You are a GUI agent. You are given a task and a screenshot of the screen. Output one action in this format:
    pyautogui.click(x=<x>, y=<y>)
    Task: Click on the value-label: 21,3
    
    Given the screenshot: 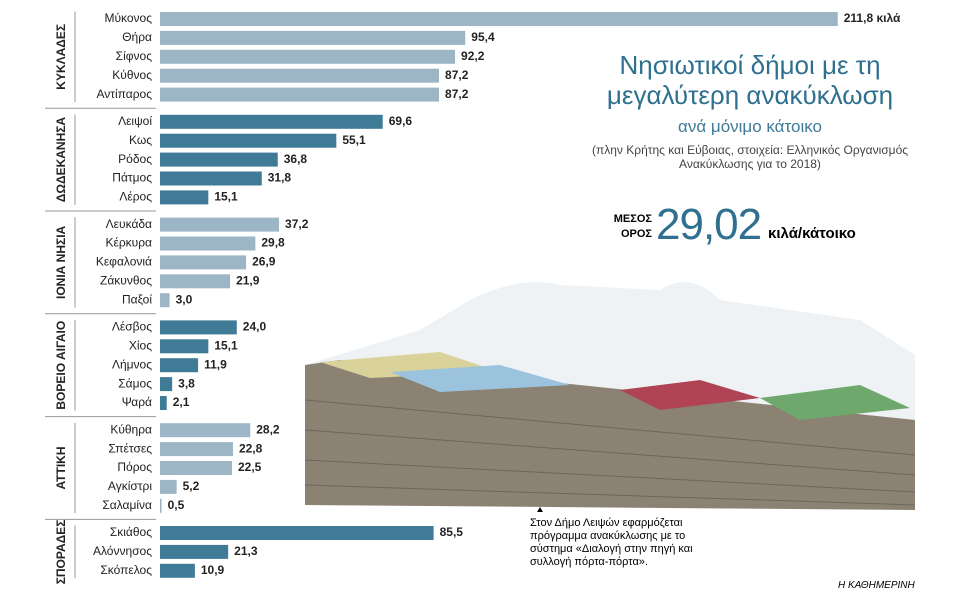 What is the action you would take?
    pyautogui.click(x=246, y=551)
    